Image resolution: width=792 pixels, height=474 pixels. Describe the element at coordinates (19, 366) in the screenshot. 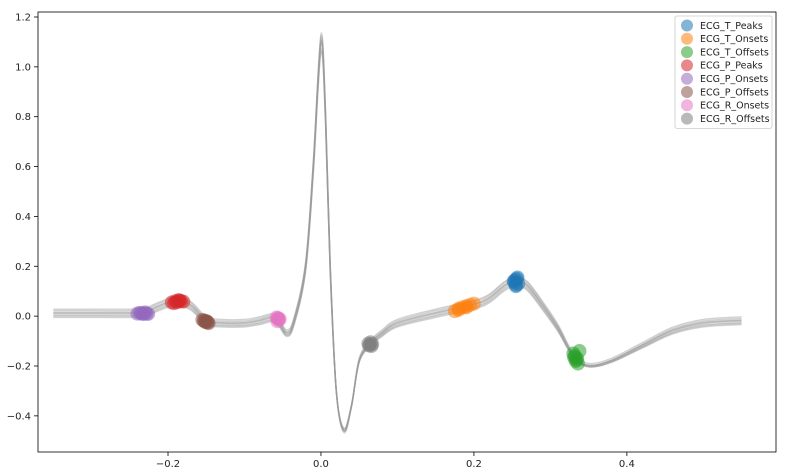

I see `y-tick-label: −0.2` at that location.